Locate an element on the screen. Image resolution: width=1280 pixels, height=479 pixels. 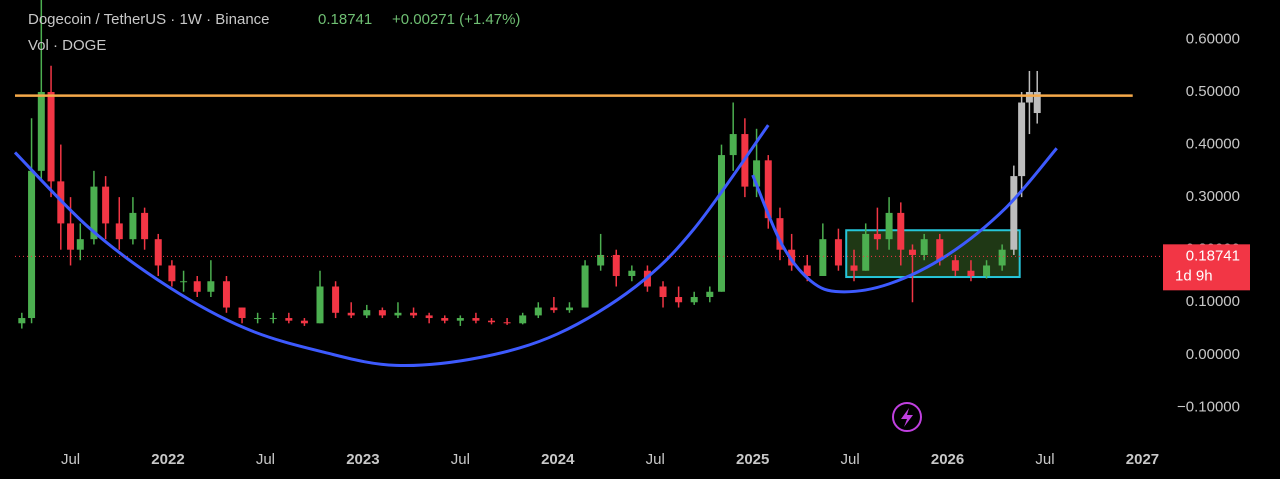
y-tick-label: 0.60000 is located at coordinates (1213, 38).